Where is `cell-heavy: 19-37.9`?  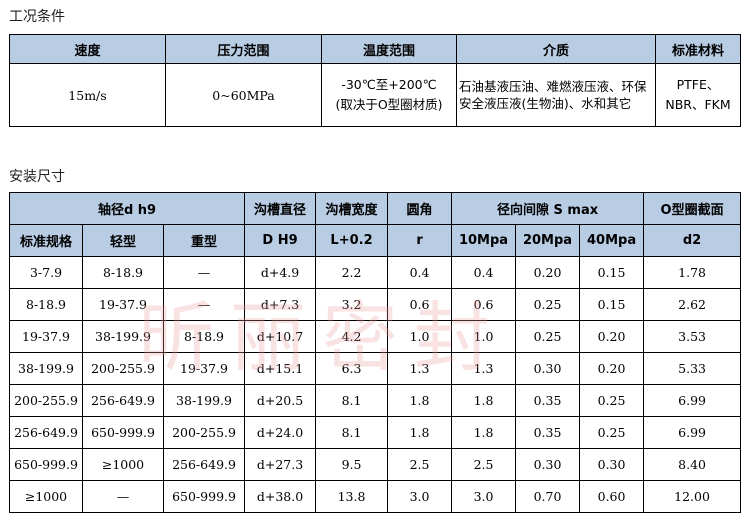 cell-heavy: 19-37.9 is located at coordinates (204, 368).